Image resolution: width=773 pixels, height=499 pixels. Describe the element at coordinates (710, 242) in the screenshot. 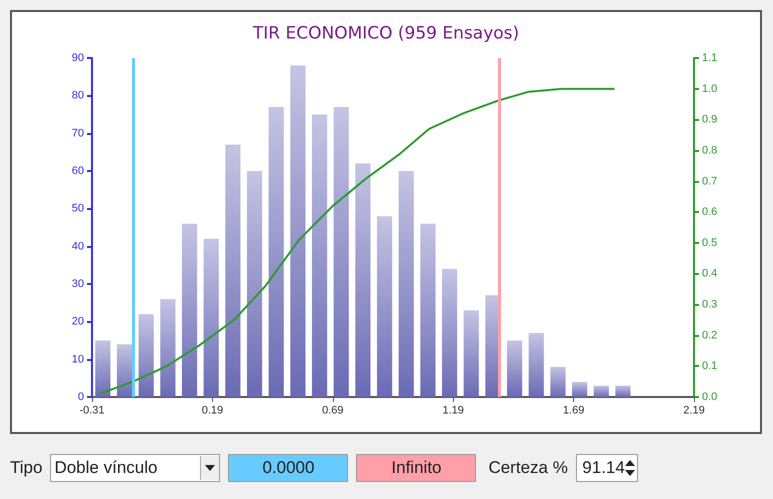

I see `y2-tick-label: 0.5` at that location.